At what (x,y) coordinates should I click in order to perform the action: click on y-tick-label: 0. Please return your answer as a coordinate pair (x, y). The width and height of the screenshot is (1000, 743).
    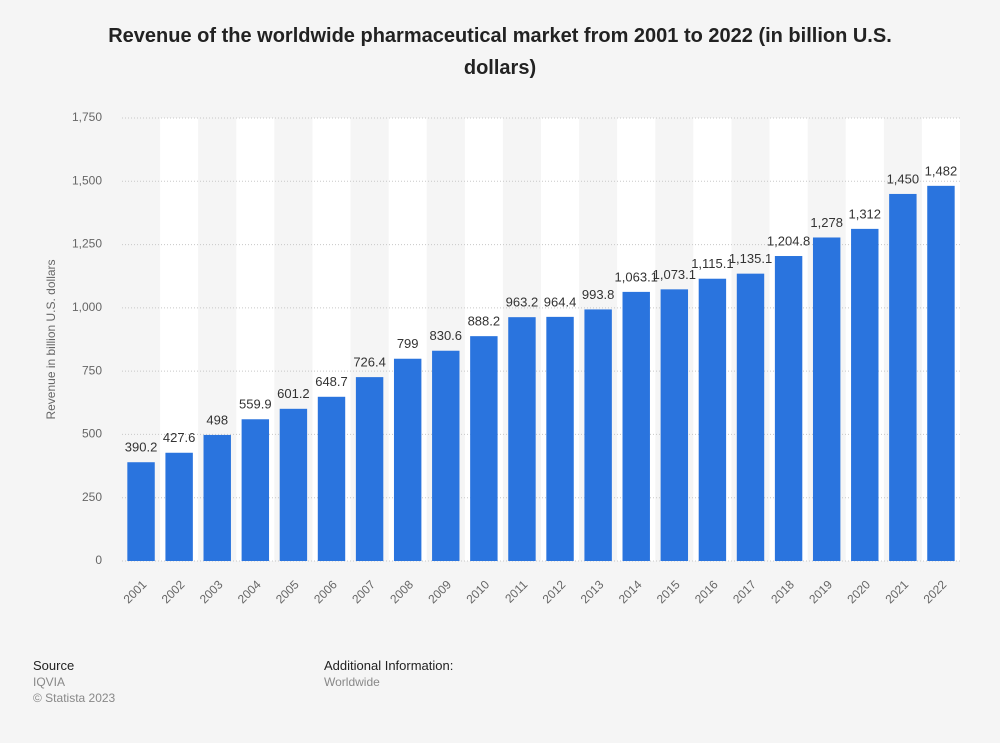
    Looking at the image, I should click on (98, 560).